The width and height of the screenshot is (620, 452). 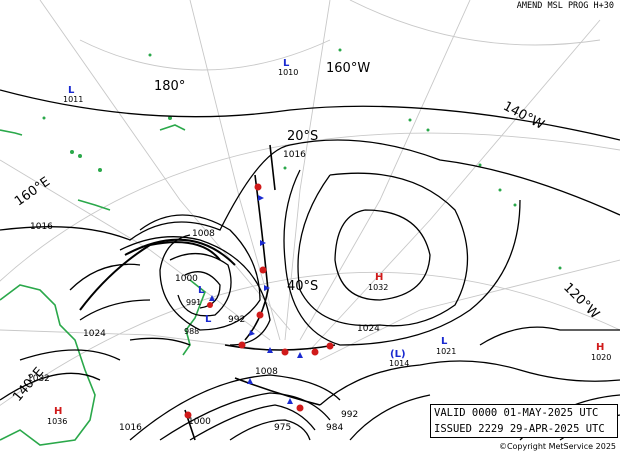 What do you see at coordinates (557, 446) in the screenshot?
I see `copyright-notice: ©Copyright MetService 2025` at bounding box center [557, 446].